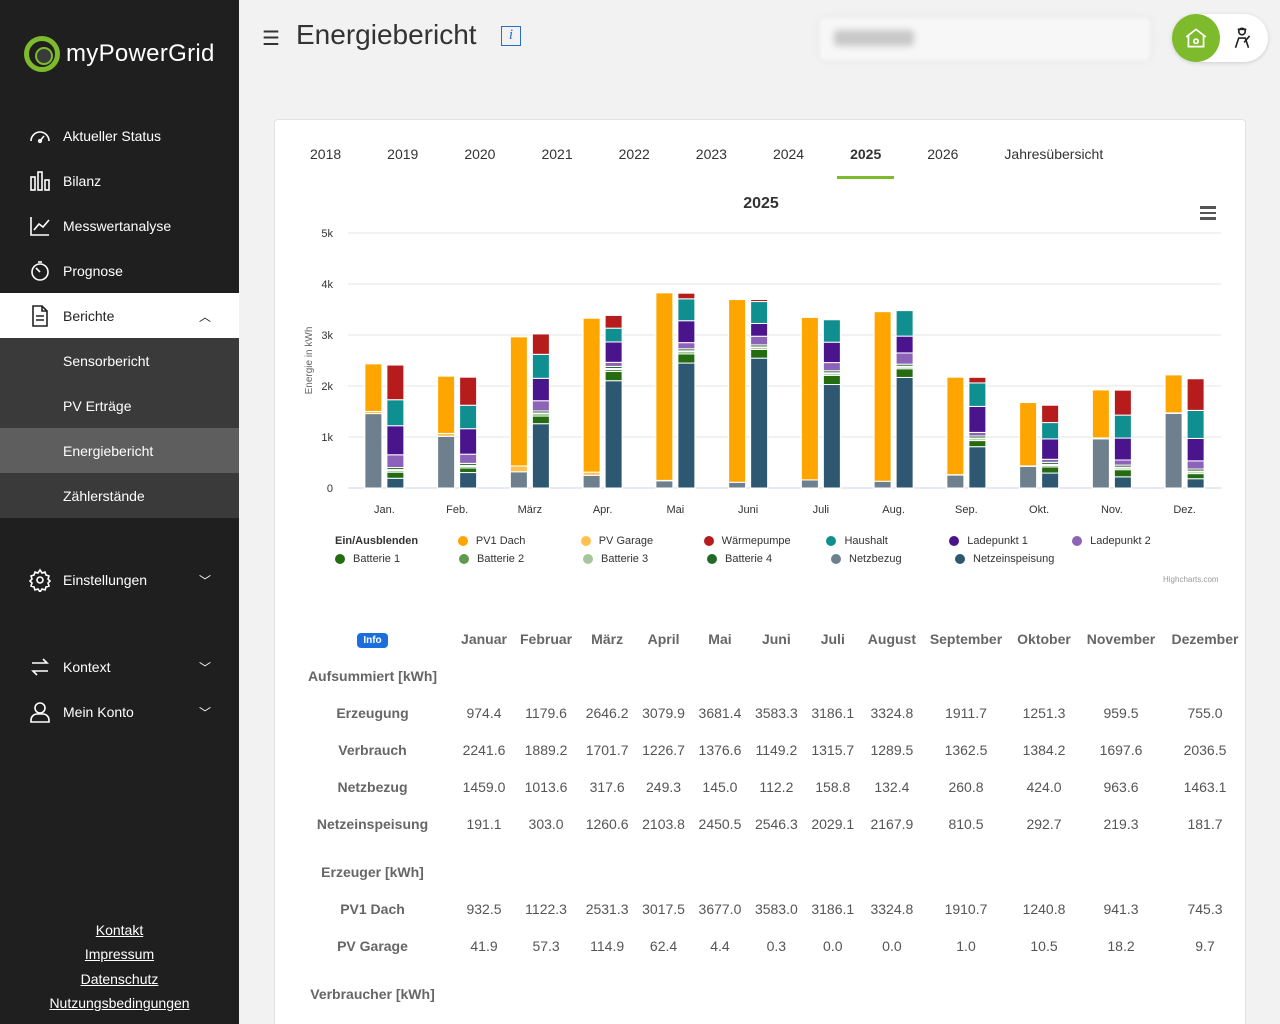 The height and width of the screenshot is (1024, 1280). I want to click on legend-item: PV Garage, so click(642, 541).